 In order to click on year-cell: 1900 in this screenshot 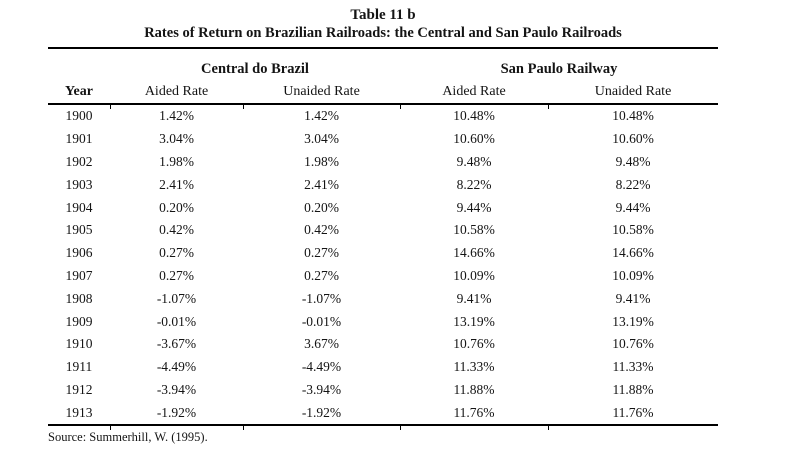, I will do `click(79, 116)`.